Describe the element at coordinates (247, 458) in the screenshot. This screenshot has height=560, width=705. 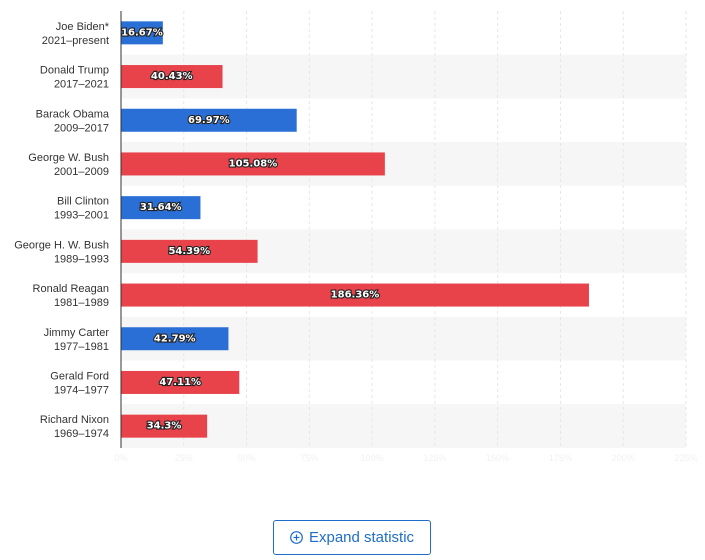
I see `x-tick-label: 50%` at that location.